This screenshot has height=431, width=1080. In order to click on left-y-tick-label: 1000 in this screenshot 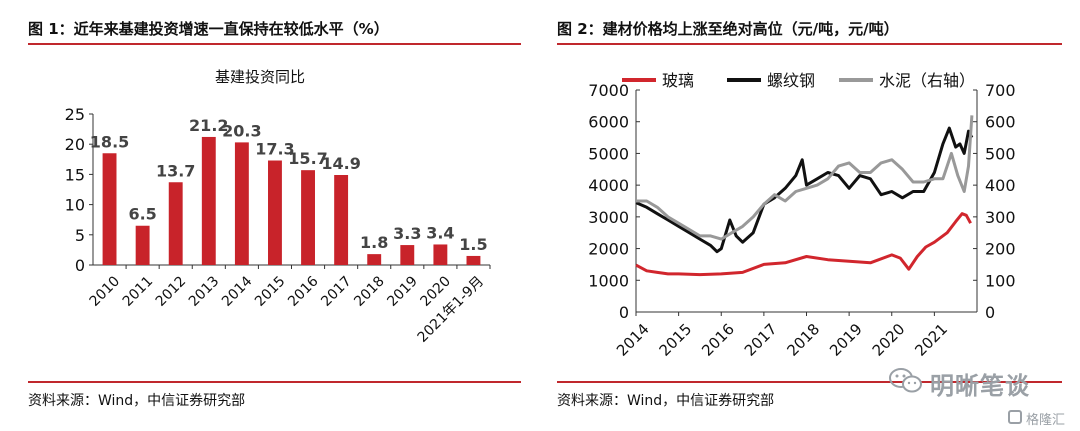, I will do `click(608, 280)`.